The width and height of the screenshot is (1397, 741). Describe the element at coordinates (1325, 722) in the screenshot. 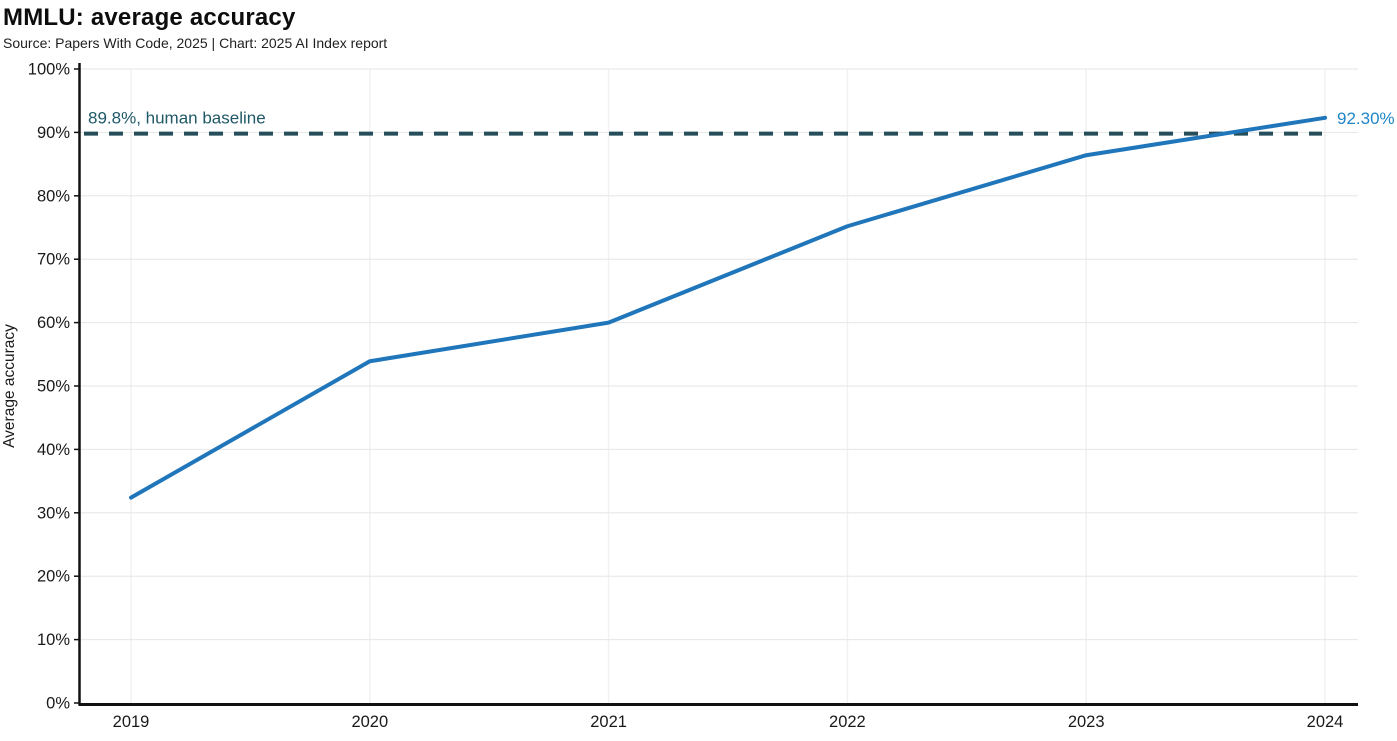

I see `x-tick-label: 2024` at that location.